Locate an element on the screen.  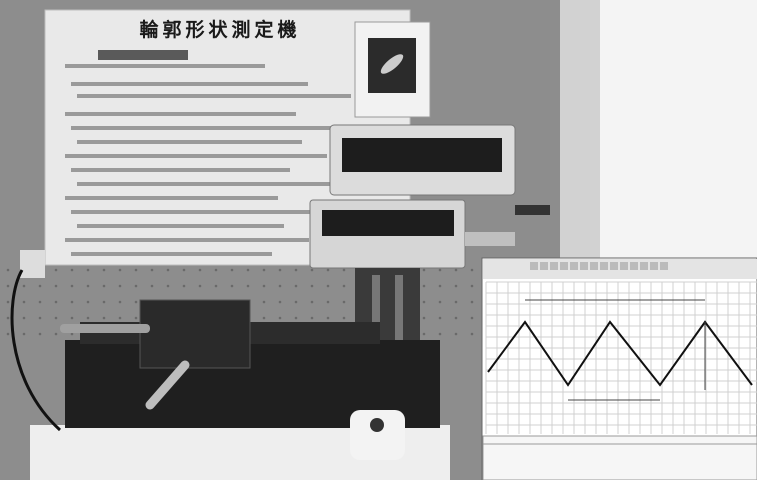
background-white is located at coordinates (678, 130).